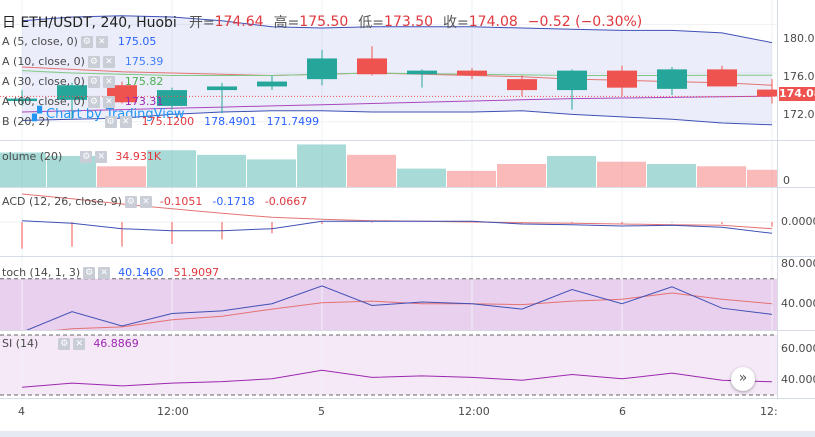 Image resolution: width=815 pixels, height=437 pixels. I want to click on tradingview-logo-icon: ▞, so click(37, 114).